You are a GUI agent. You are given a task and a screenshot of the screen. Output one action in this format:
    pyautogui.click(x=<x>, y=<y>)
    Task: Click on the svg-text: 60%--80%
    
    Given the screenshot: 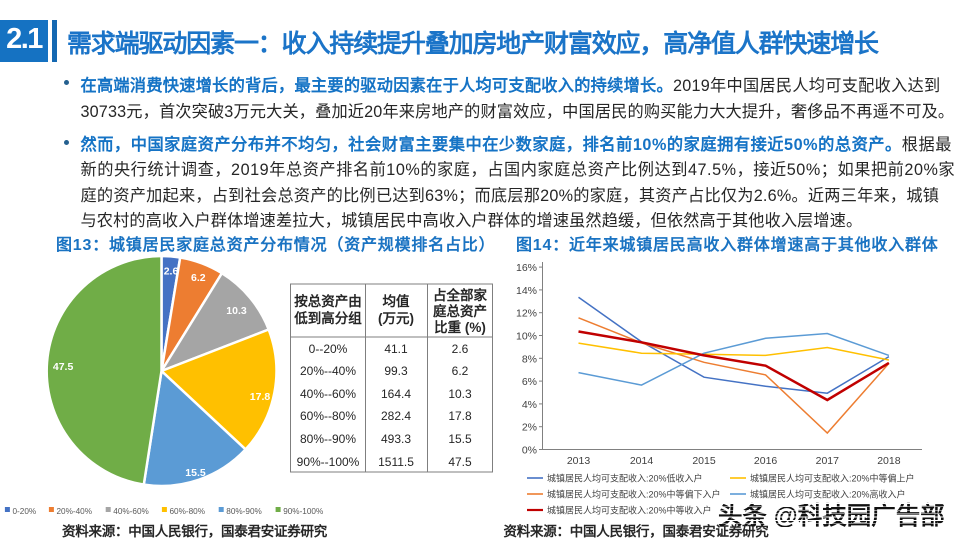 What is the action you would take?
    pyautogui.click(x=328, y=416)
    